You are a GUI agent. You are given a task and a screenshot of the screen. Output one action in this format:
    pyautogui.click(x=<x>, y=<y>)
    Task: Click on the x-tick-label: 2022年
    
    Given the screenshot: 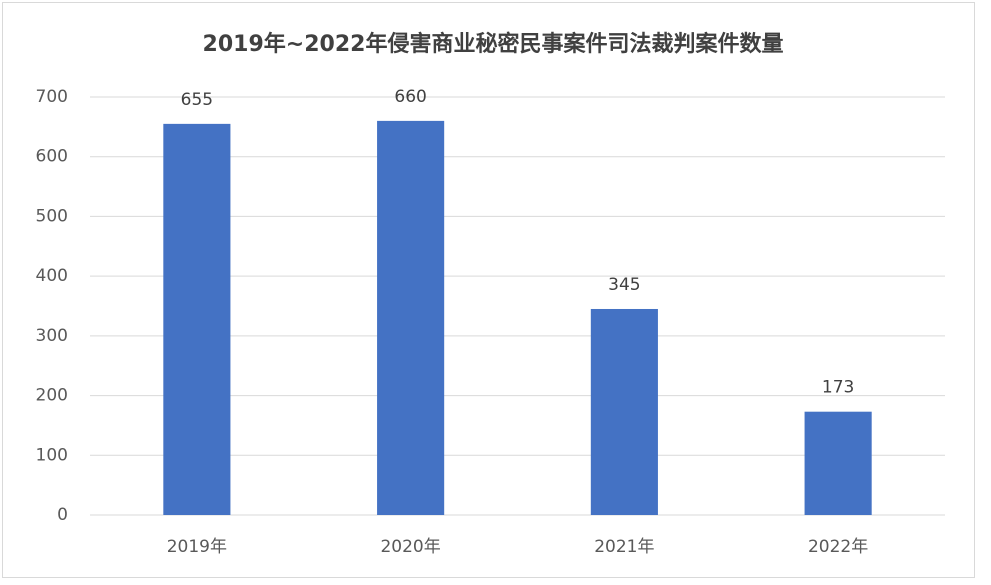 What is the action you would take?
    pyautogui.click(x=838, y=547)
    